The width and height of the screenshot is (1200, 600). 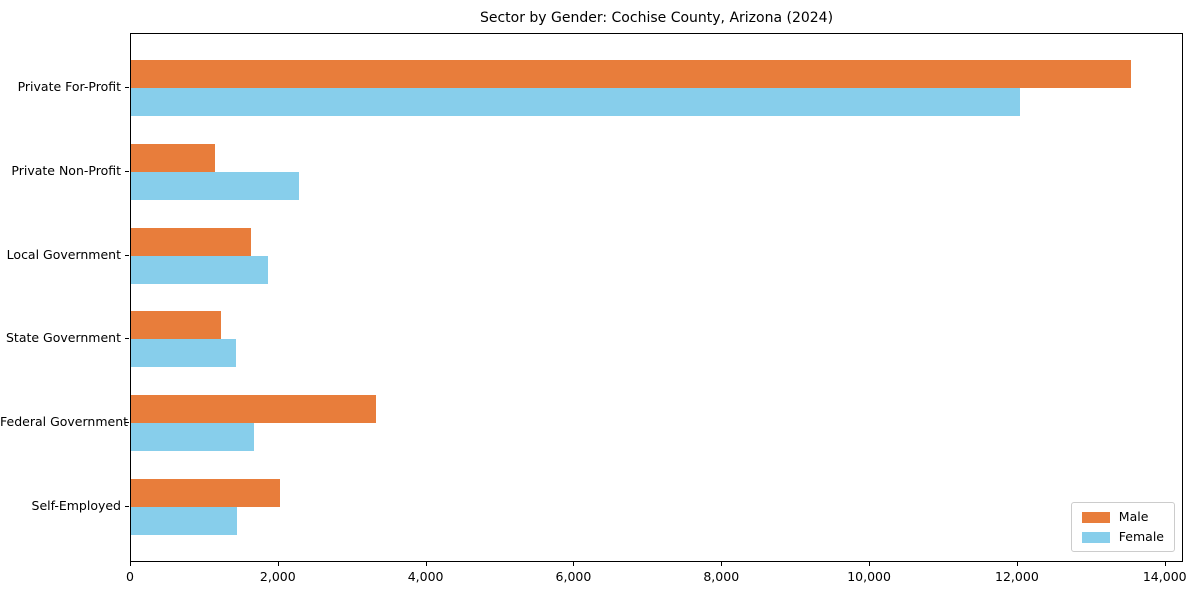 I want to click on legend-entry-male: Male, so click(x=1122, y=516).